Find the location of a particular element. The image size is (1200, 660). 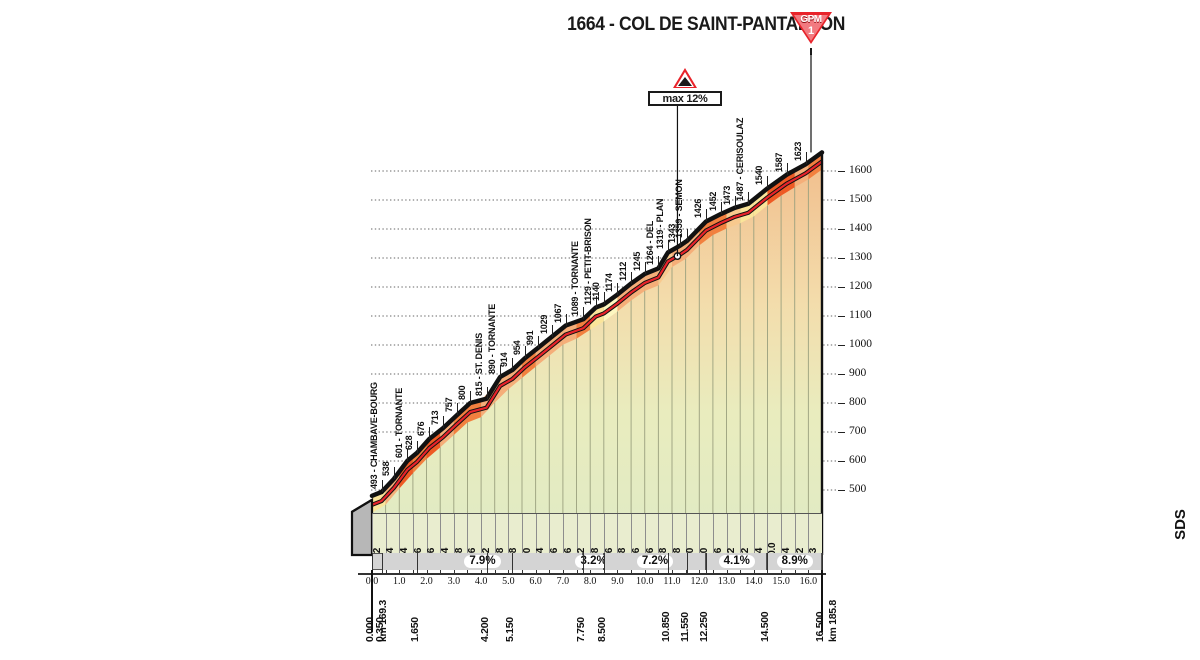

x-axis-label: 1.0 is located at coordinates (399, 581).